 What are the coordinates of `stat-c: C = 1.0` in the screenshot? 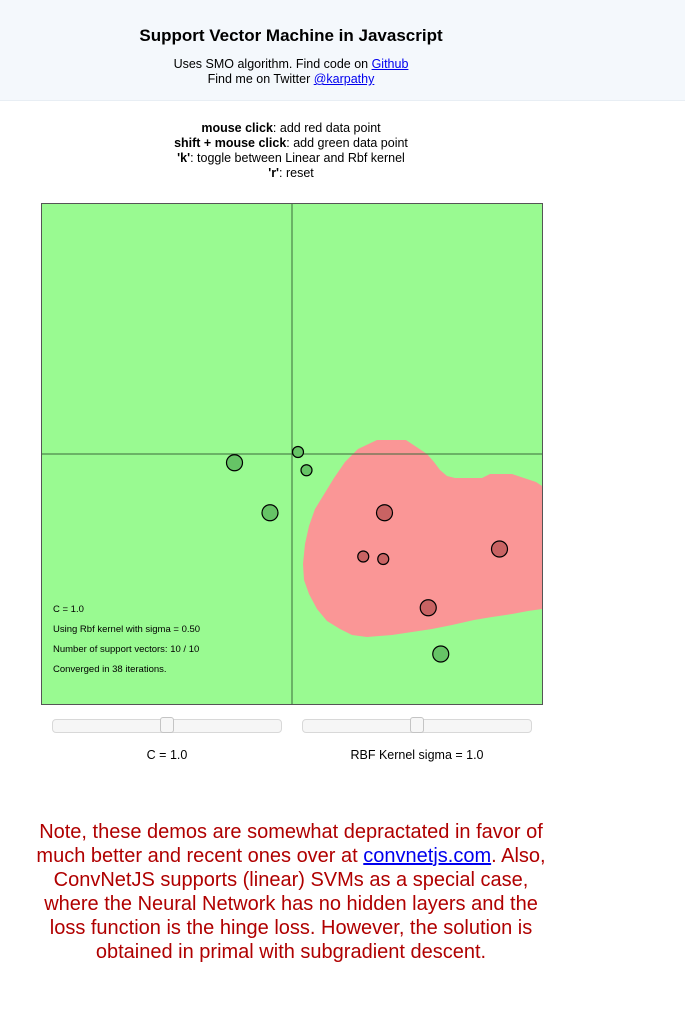 It's located at (68, 609).